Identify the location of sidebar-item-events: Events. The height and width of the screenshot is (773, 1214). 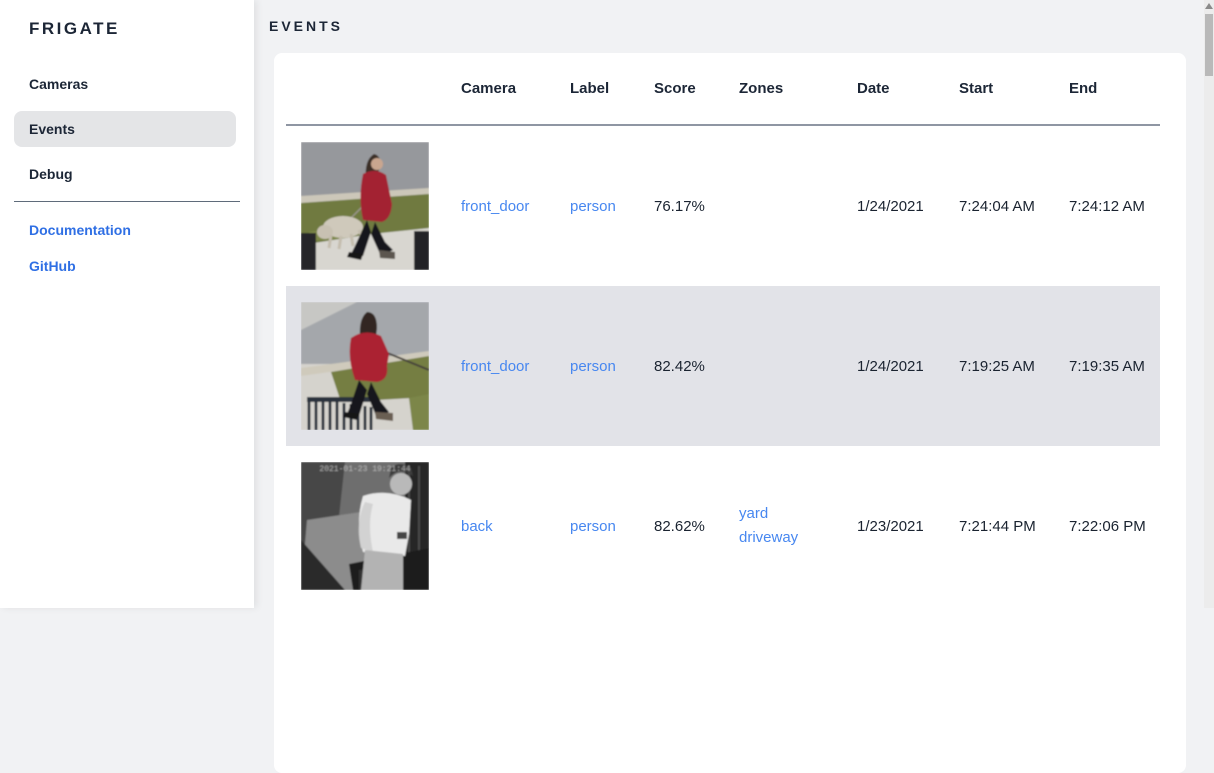
(125, 129).